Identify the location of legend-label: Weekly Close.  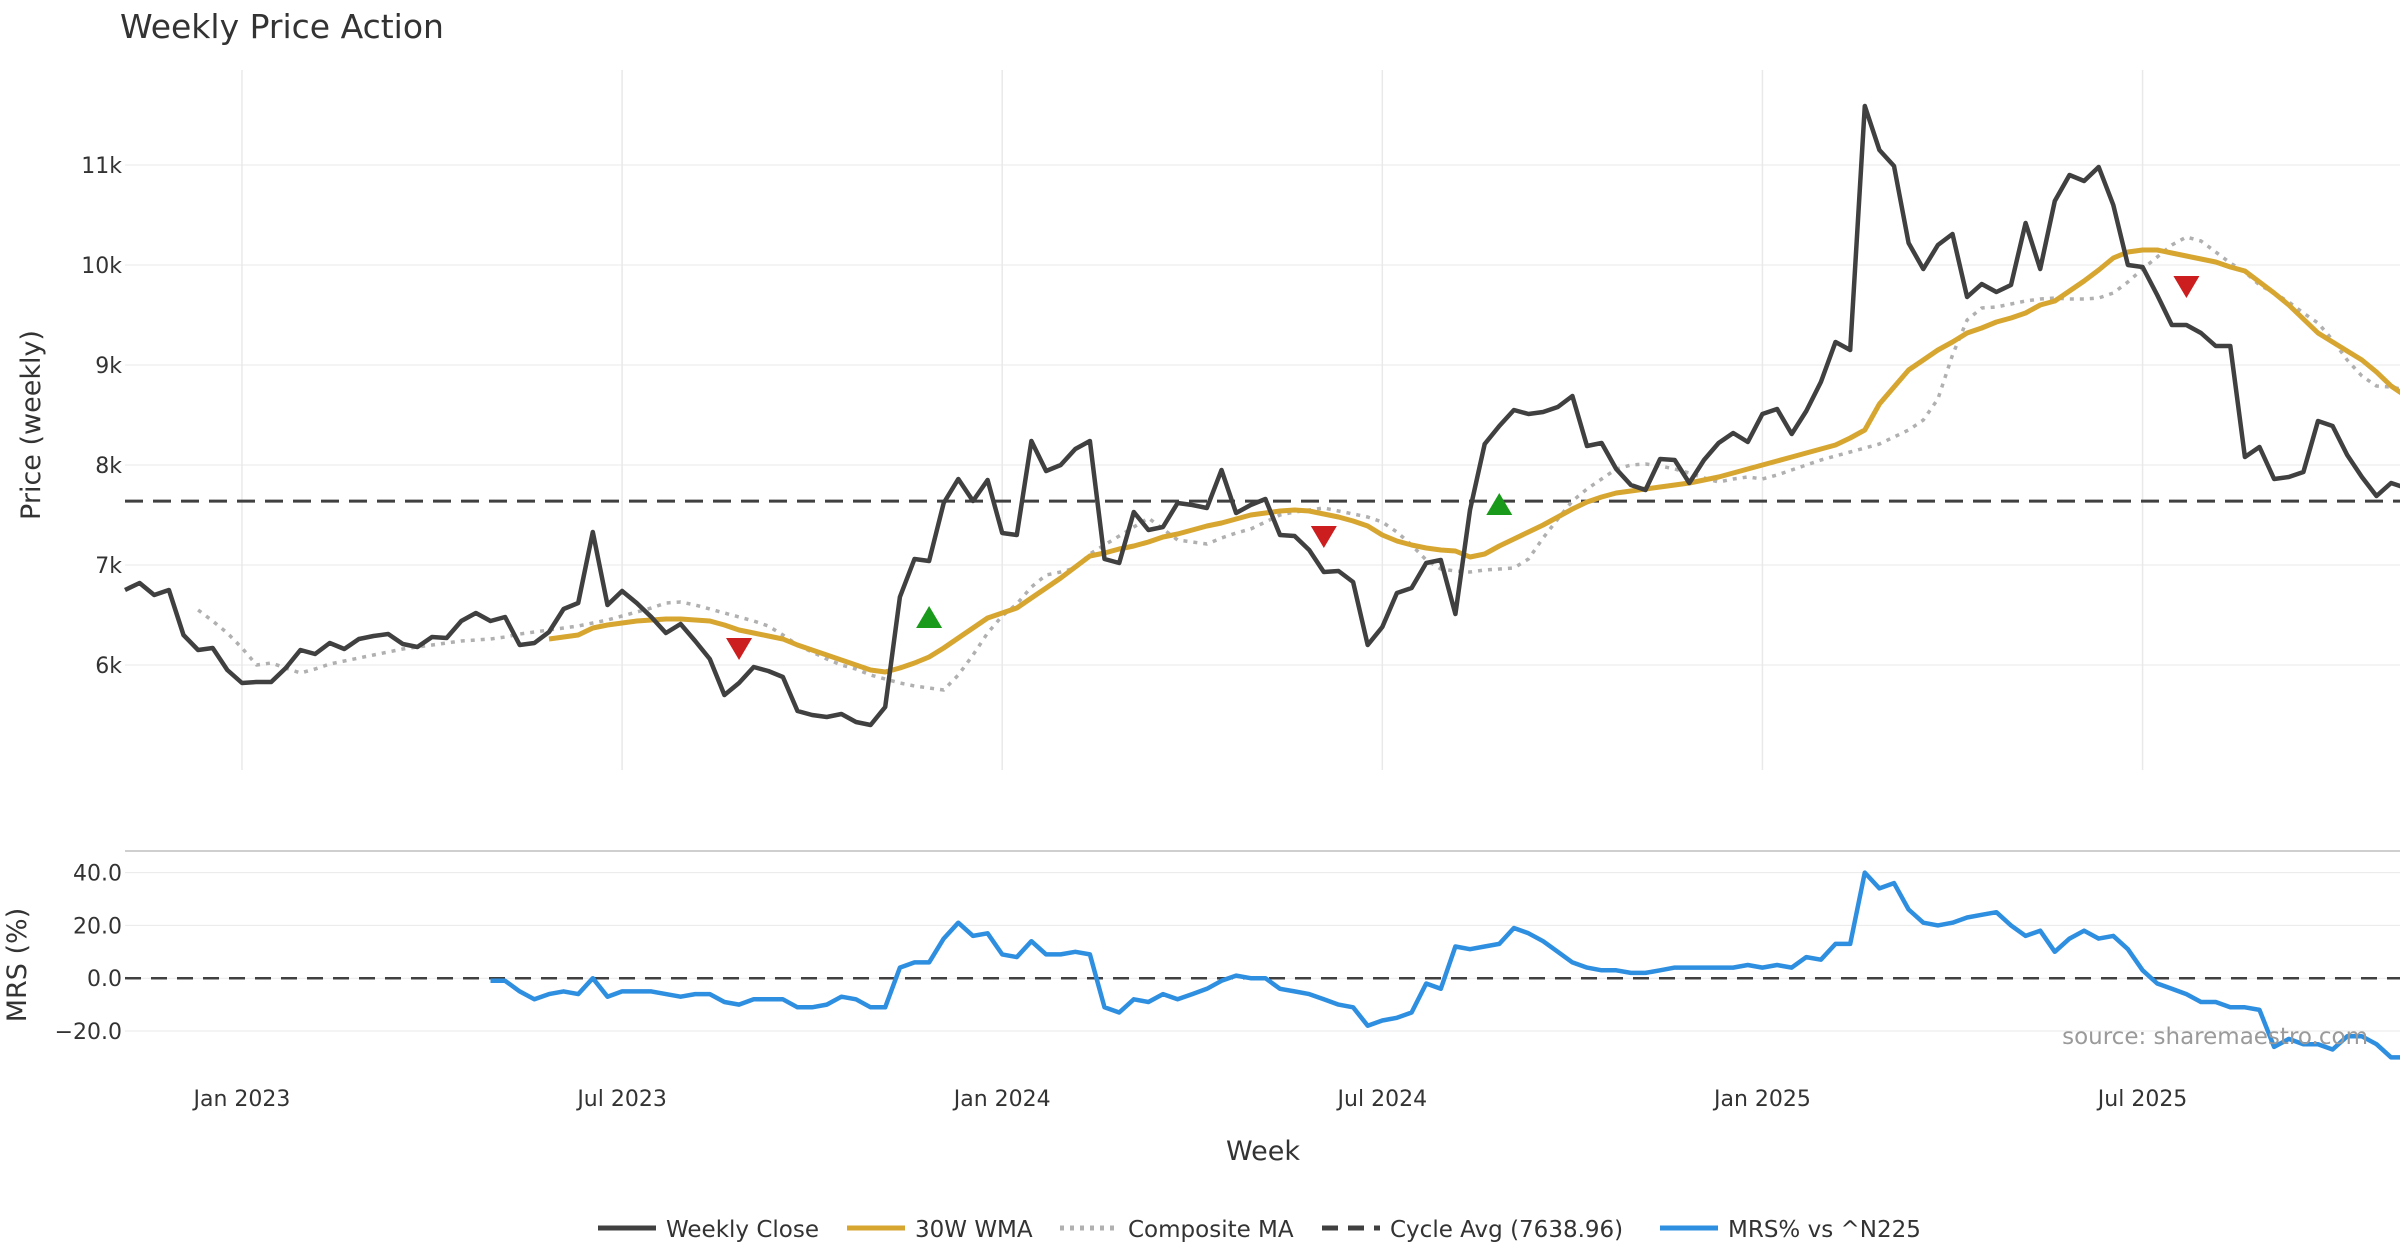
(742, 1230).